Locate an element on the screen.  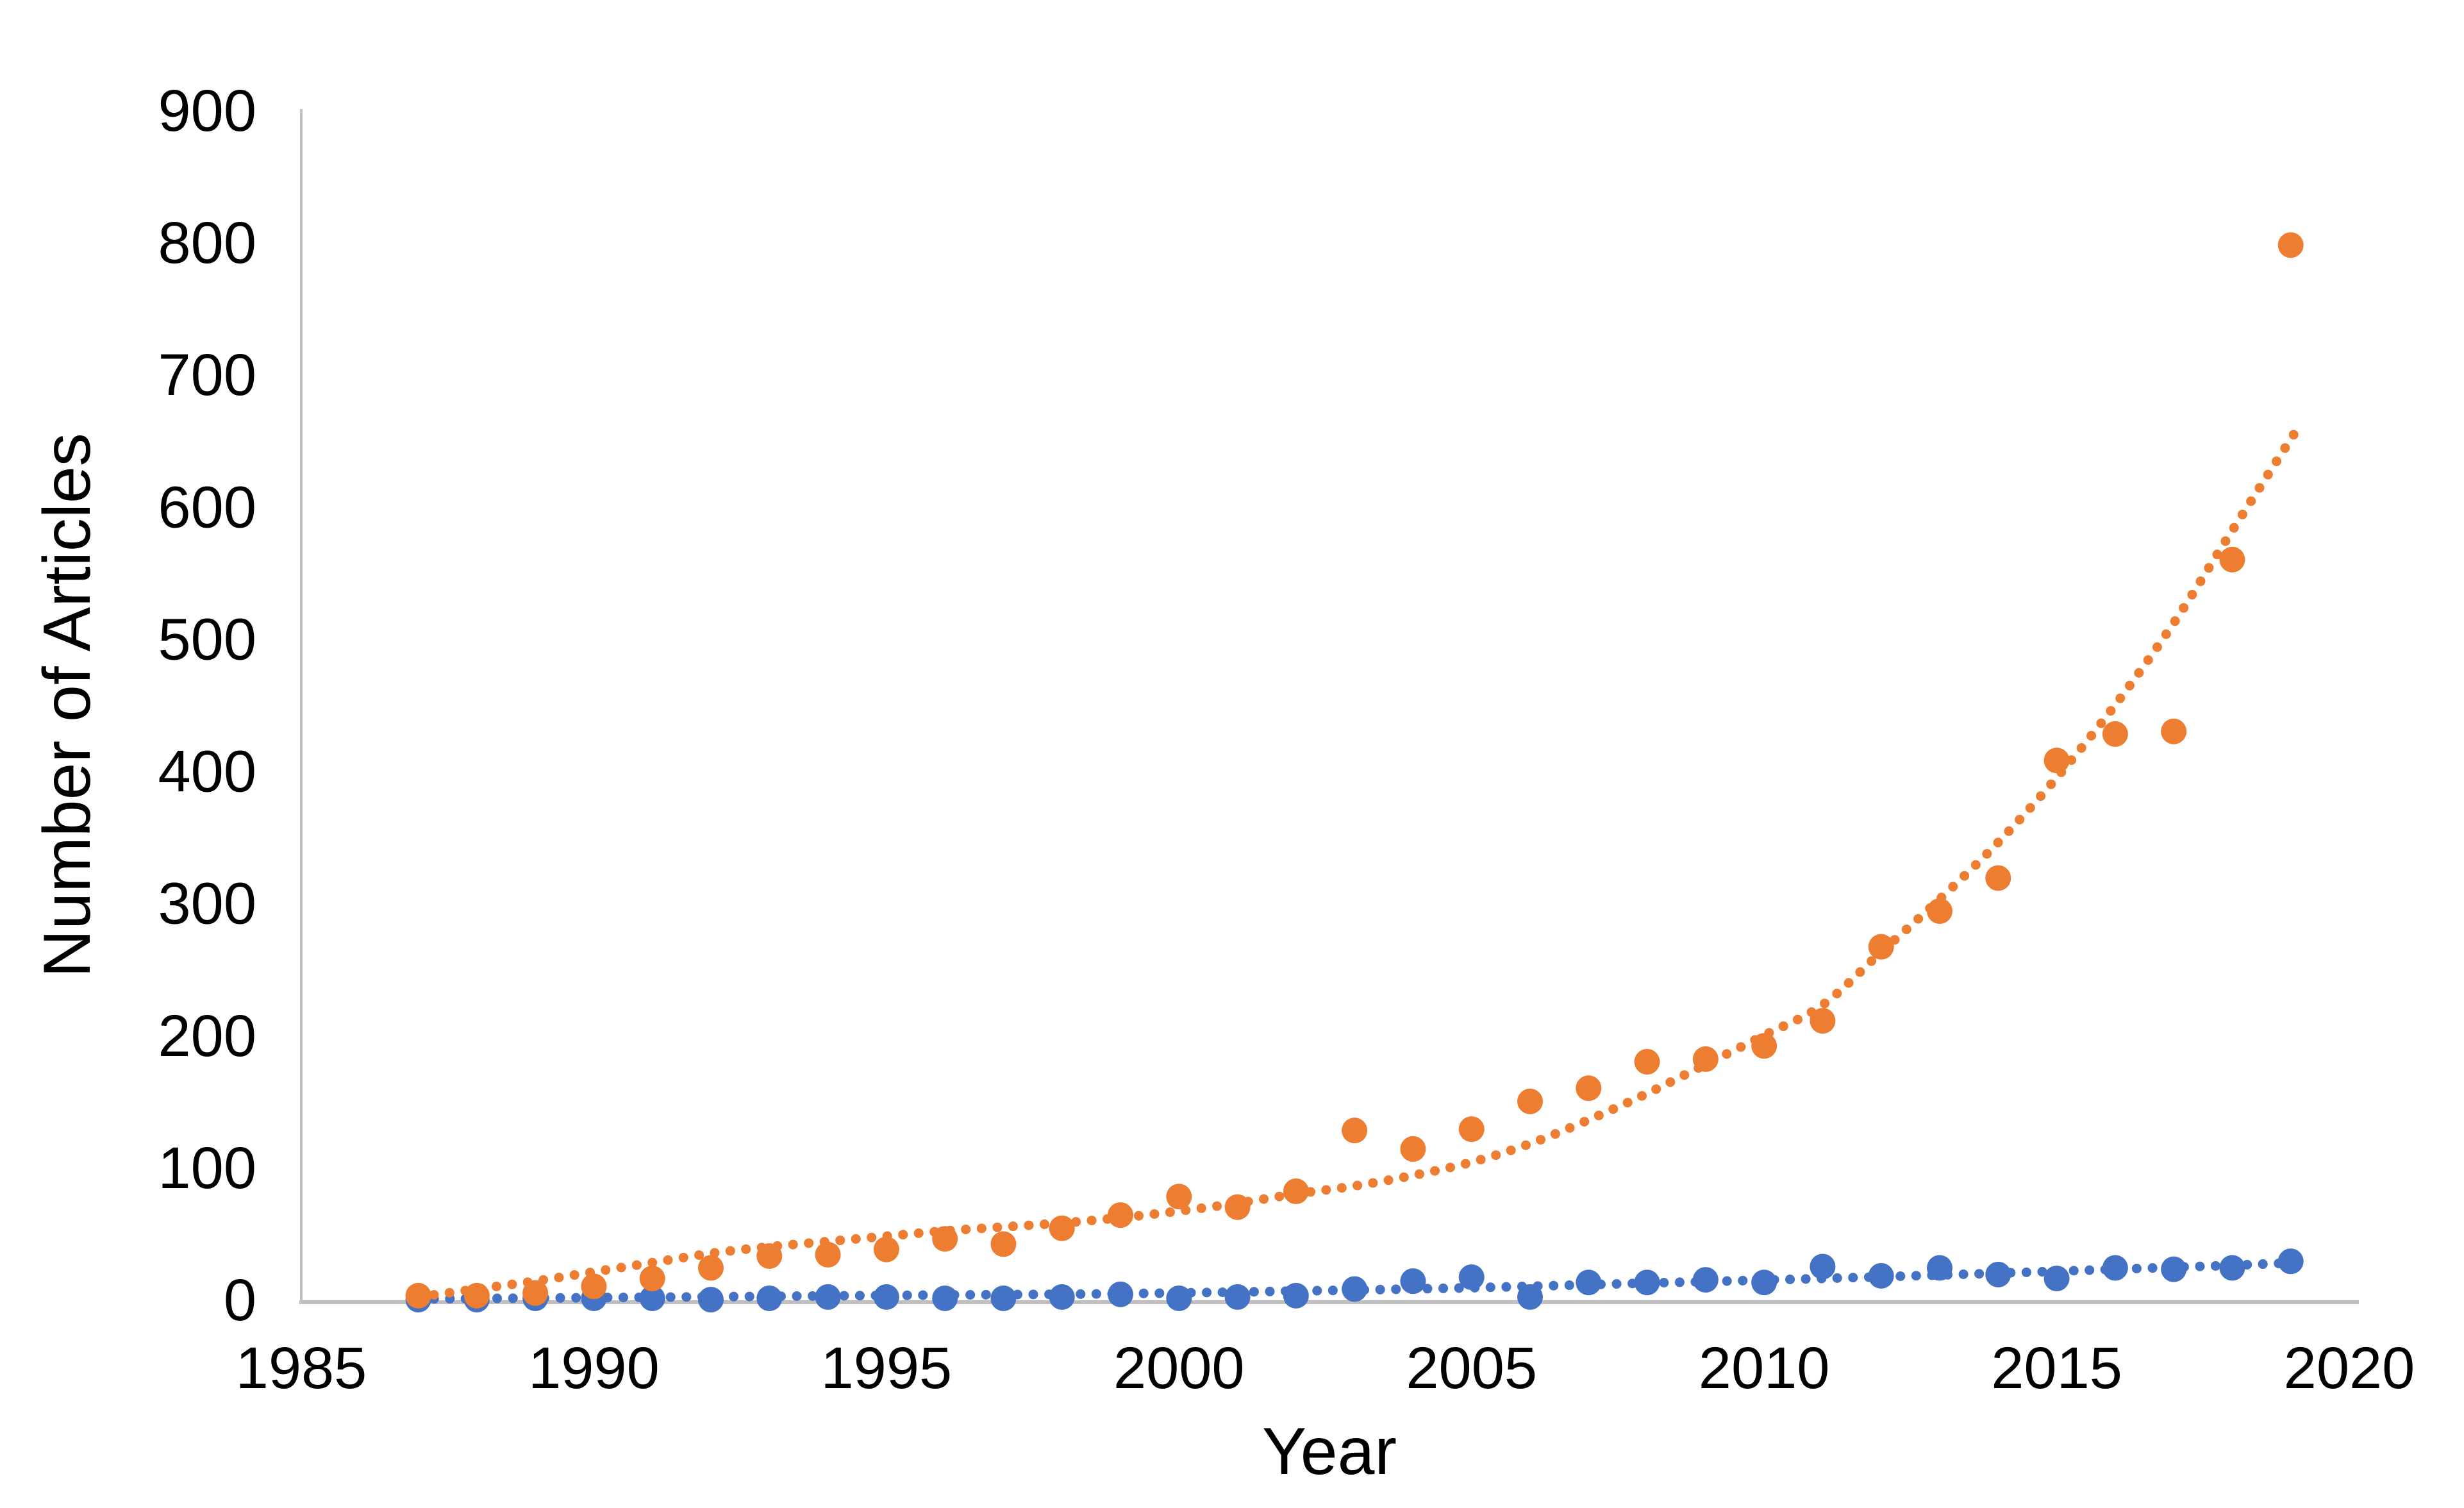
blue-series-point-2003 is located at coordinates (1355, 1289).